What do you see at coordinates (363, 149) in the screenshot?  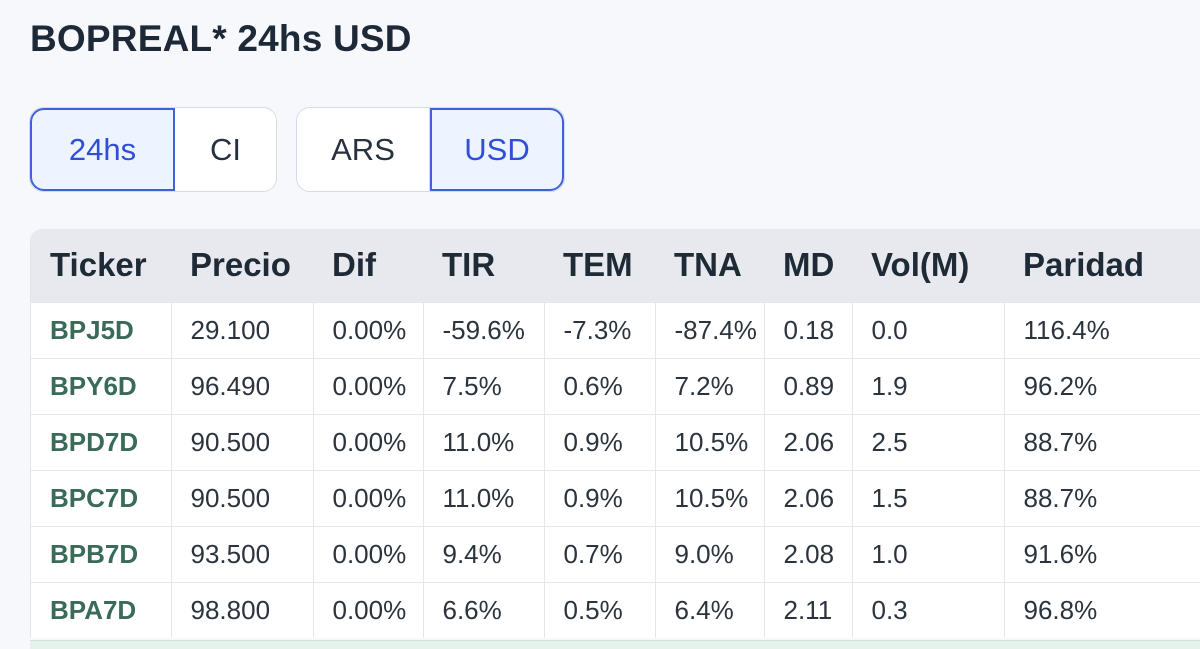 I see `toggle-ars-button: ARS` at bounding box center [363, 149].